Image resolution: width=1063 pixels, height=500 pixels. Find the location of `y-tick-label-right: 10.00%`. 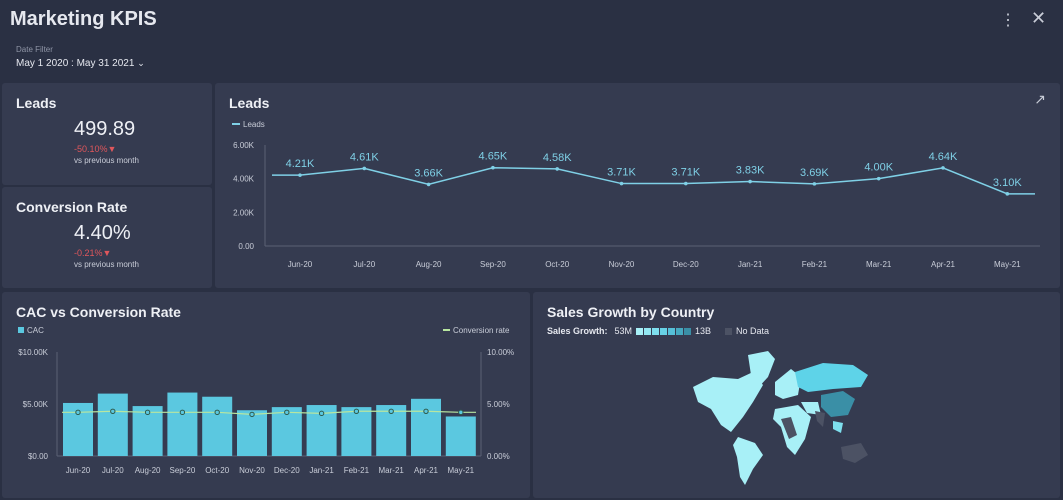

y-tick-label-right: 10.00% is located at coordinates (500, 352).